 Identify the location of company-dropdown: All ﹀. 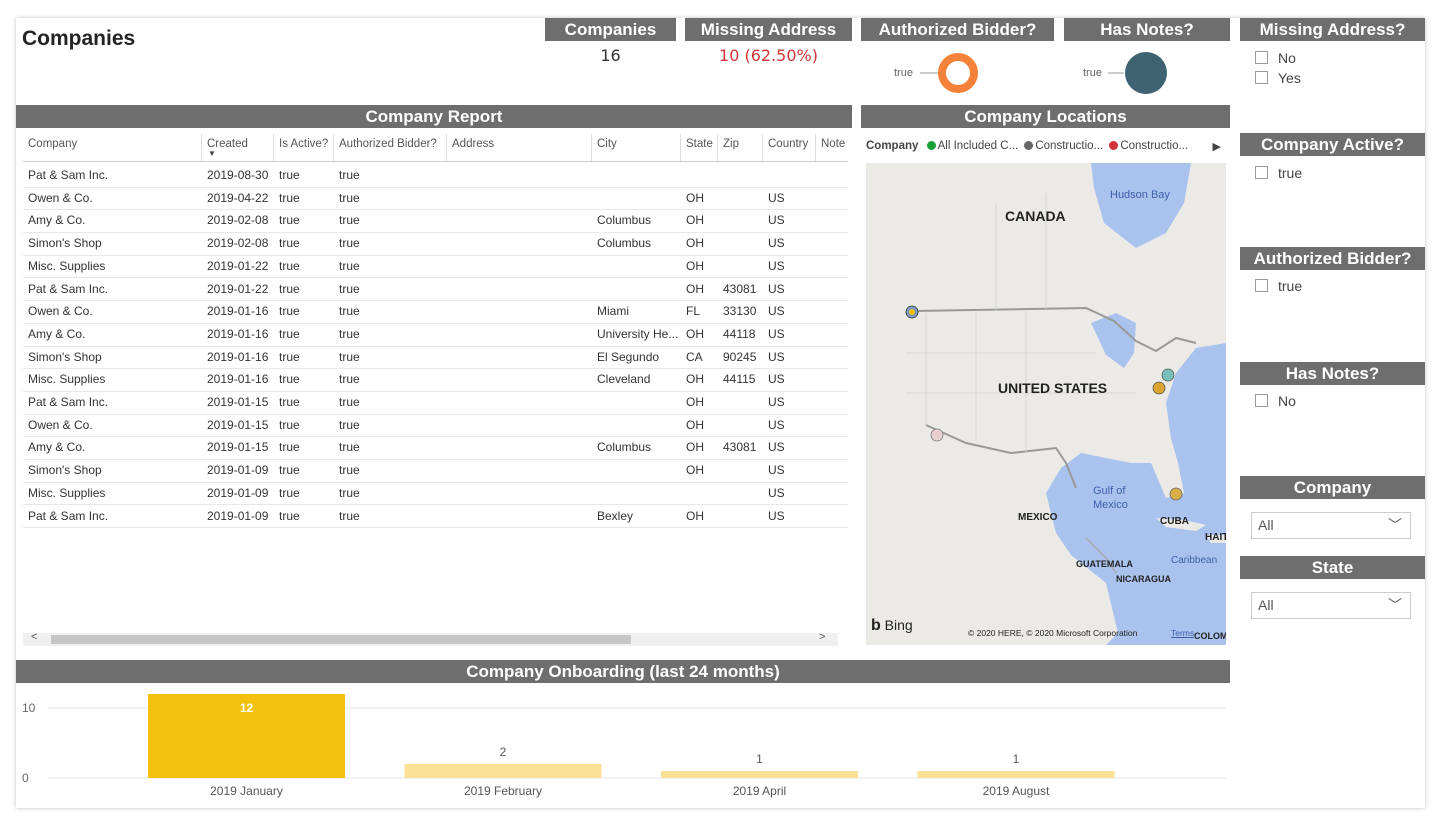
(1331, 525).